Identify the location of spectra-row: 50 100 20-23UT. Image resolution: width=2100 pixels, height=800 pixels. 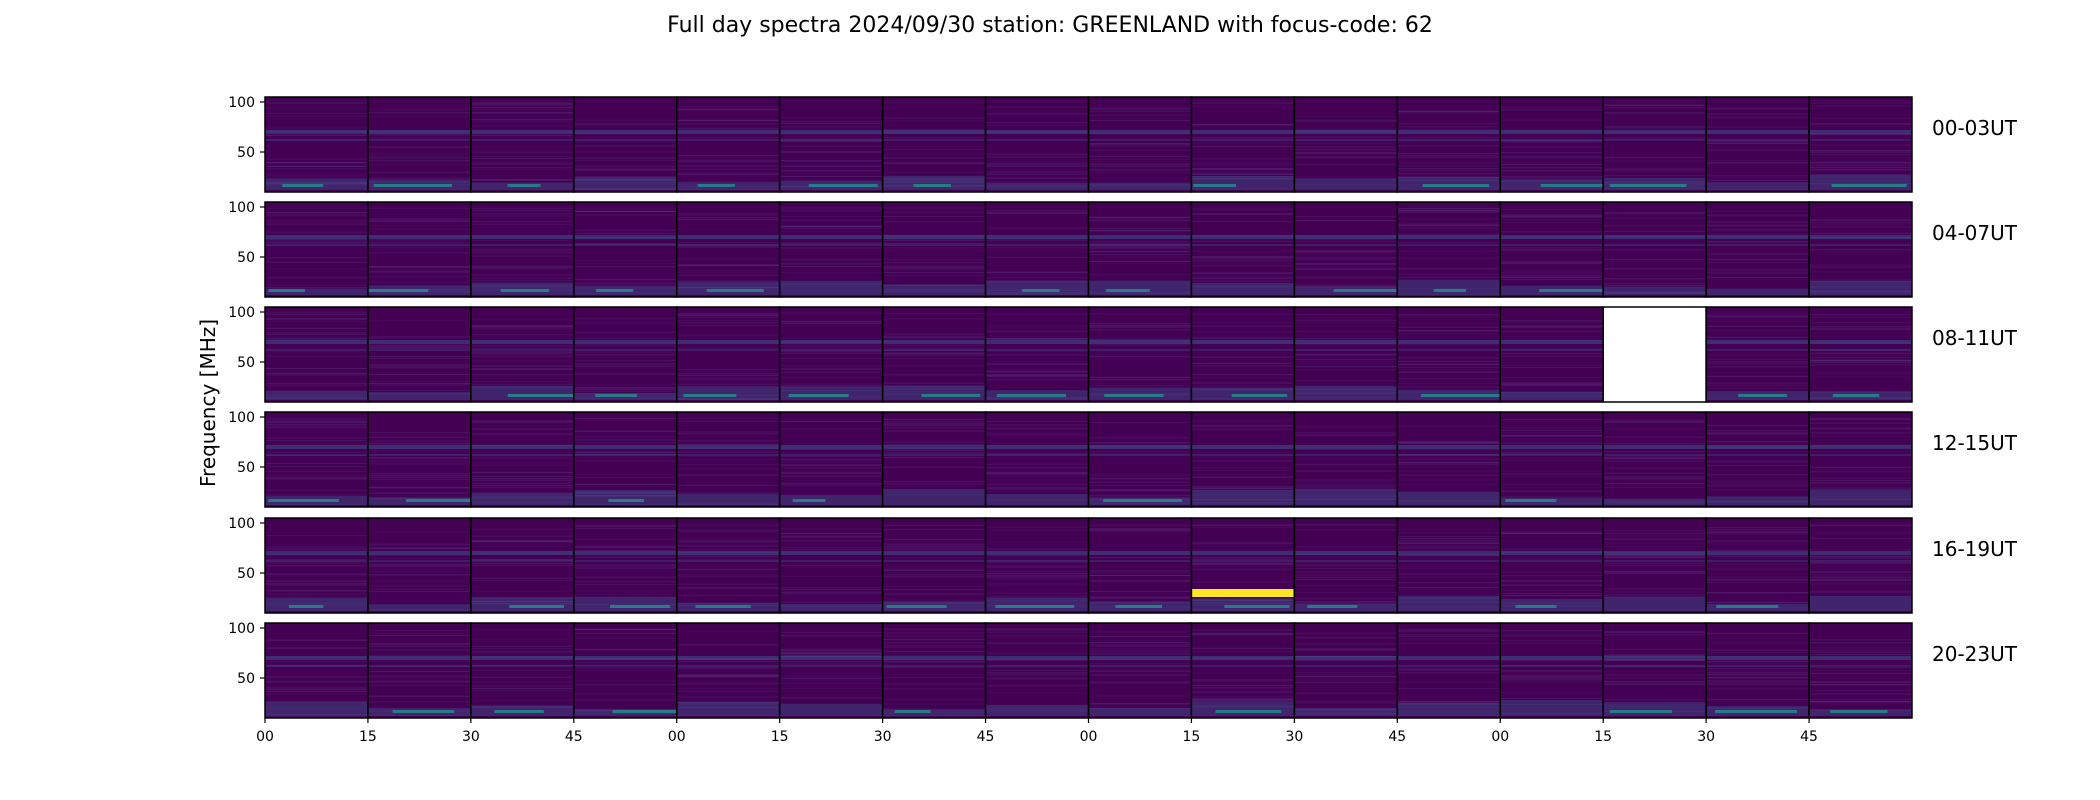
(1123, 670).